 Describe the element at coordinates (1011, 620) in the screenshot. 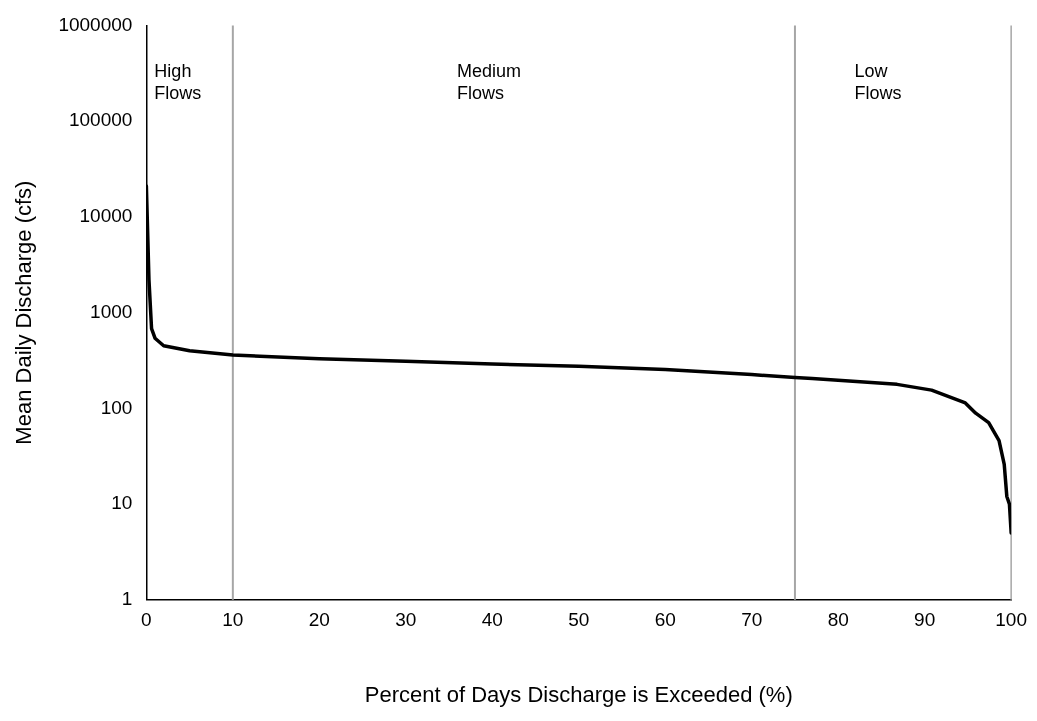

I see `x-tick-label: 100` at that location.